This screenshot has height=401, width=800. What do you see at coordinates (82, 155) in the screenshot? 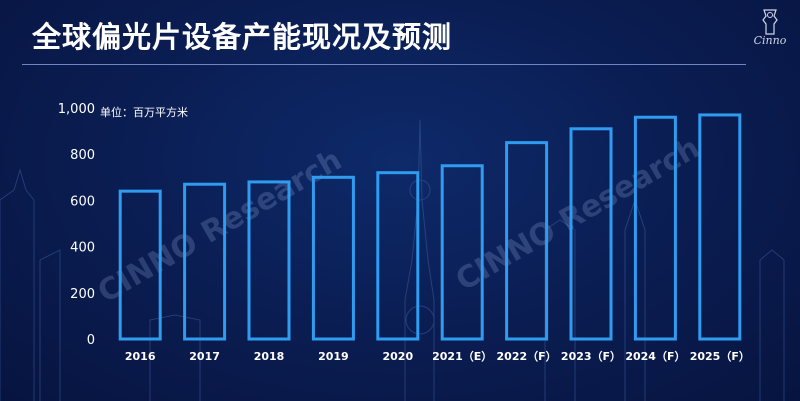
I see `y-tick-label: 800` at bounding box center [82, 155].